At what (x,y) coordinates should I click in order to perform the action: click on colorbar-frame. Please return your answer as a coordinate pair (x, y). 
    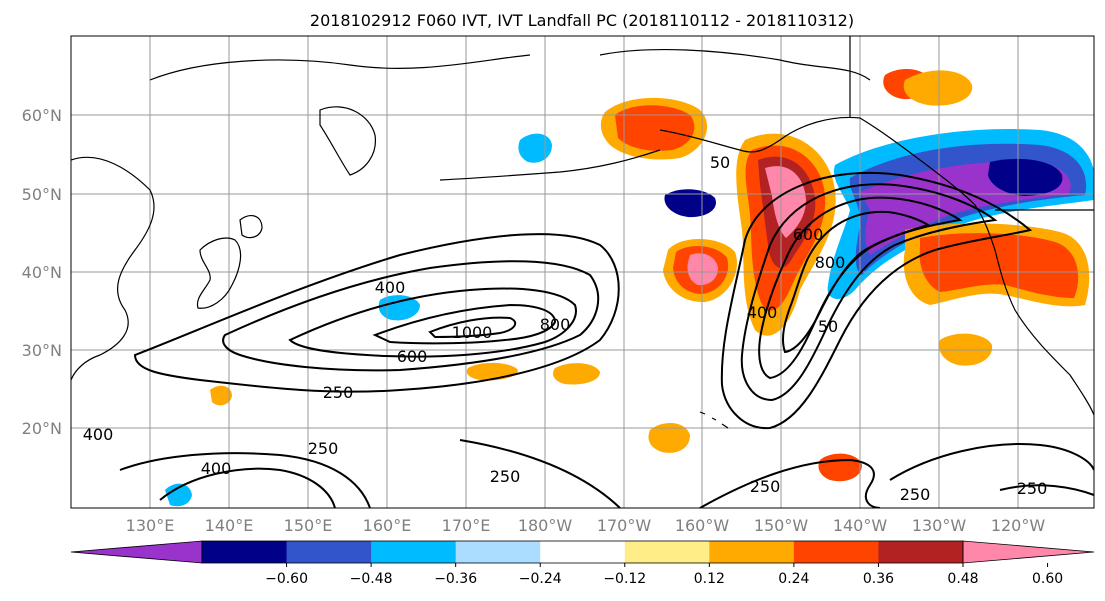
    Looking at the image, I should click on (582, 552).